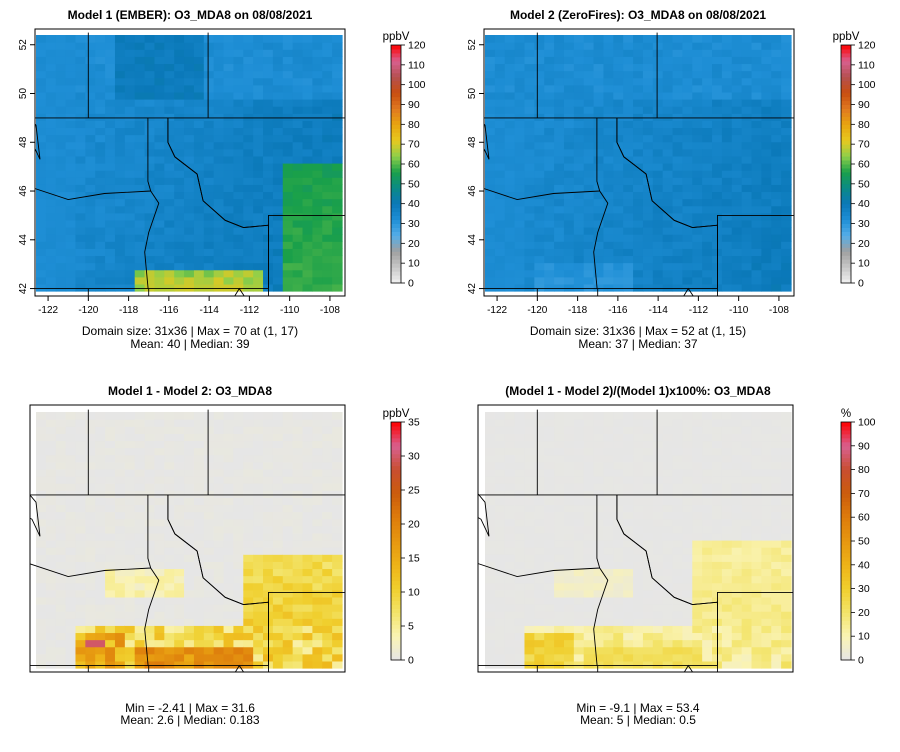 The width and height of the screenshot is (900, 752). I want to click on x-tick-label: -112, so click(699, 310).